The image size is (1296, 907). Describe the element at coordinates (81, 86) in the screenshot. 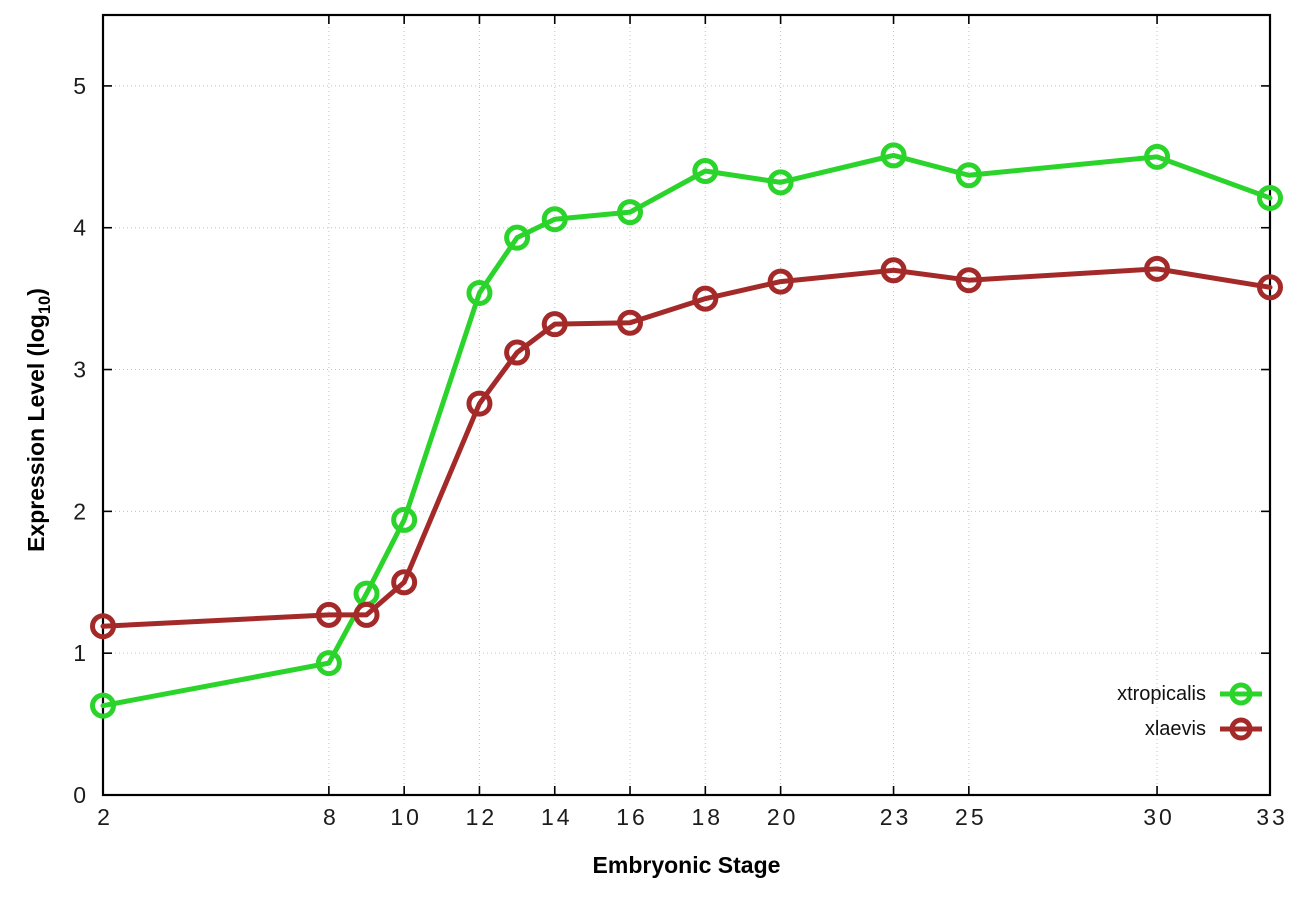

I see `y-tick-label: 5` at that location.